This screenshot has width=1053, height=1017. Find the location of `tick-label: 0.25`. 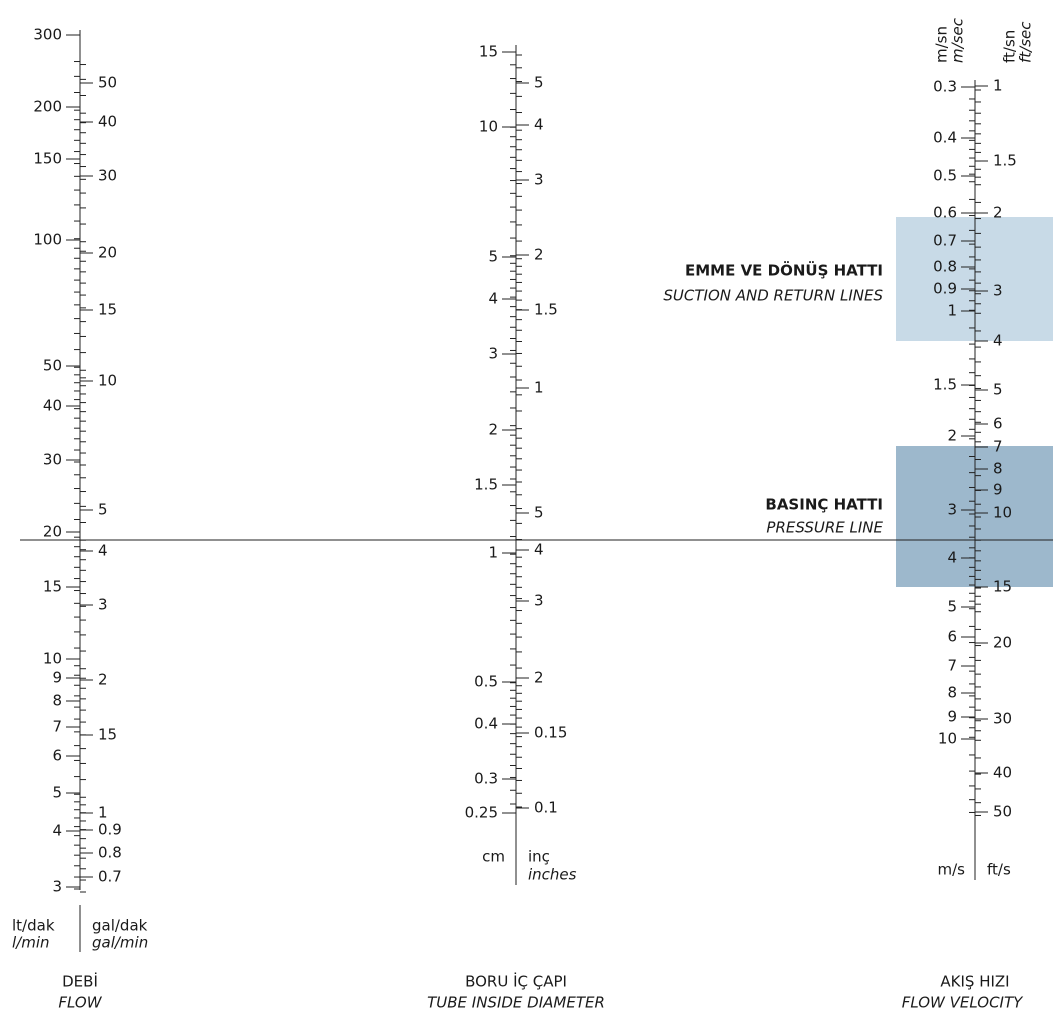

tick-label: 0.25 is located at coordinates (481, 813).